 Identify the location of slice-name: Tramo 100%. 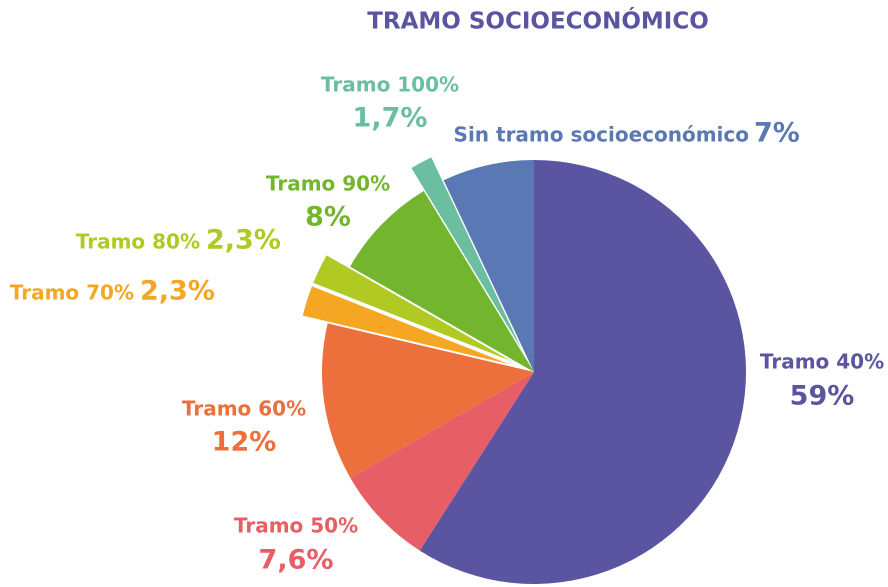
(390, 85).